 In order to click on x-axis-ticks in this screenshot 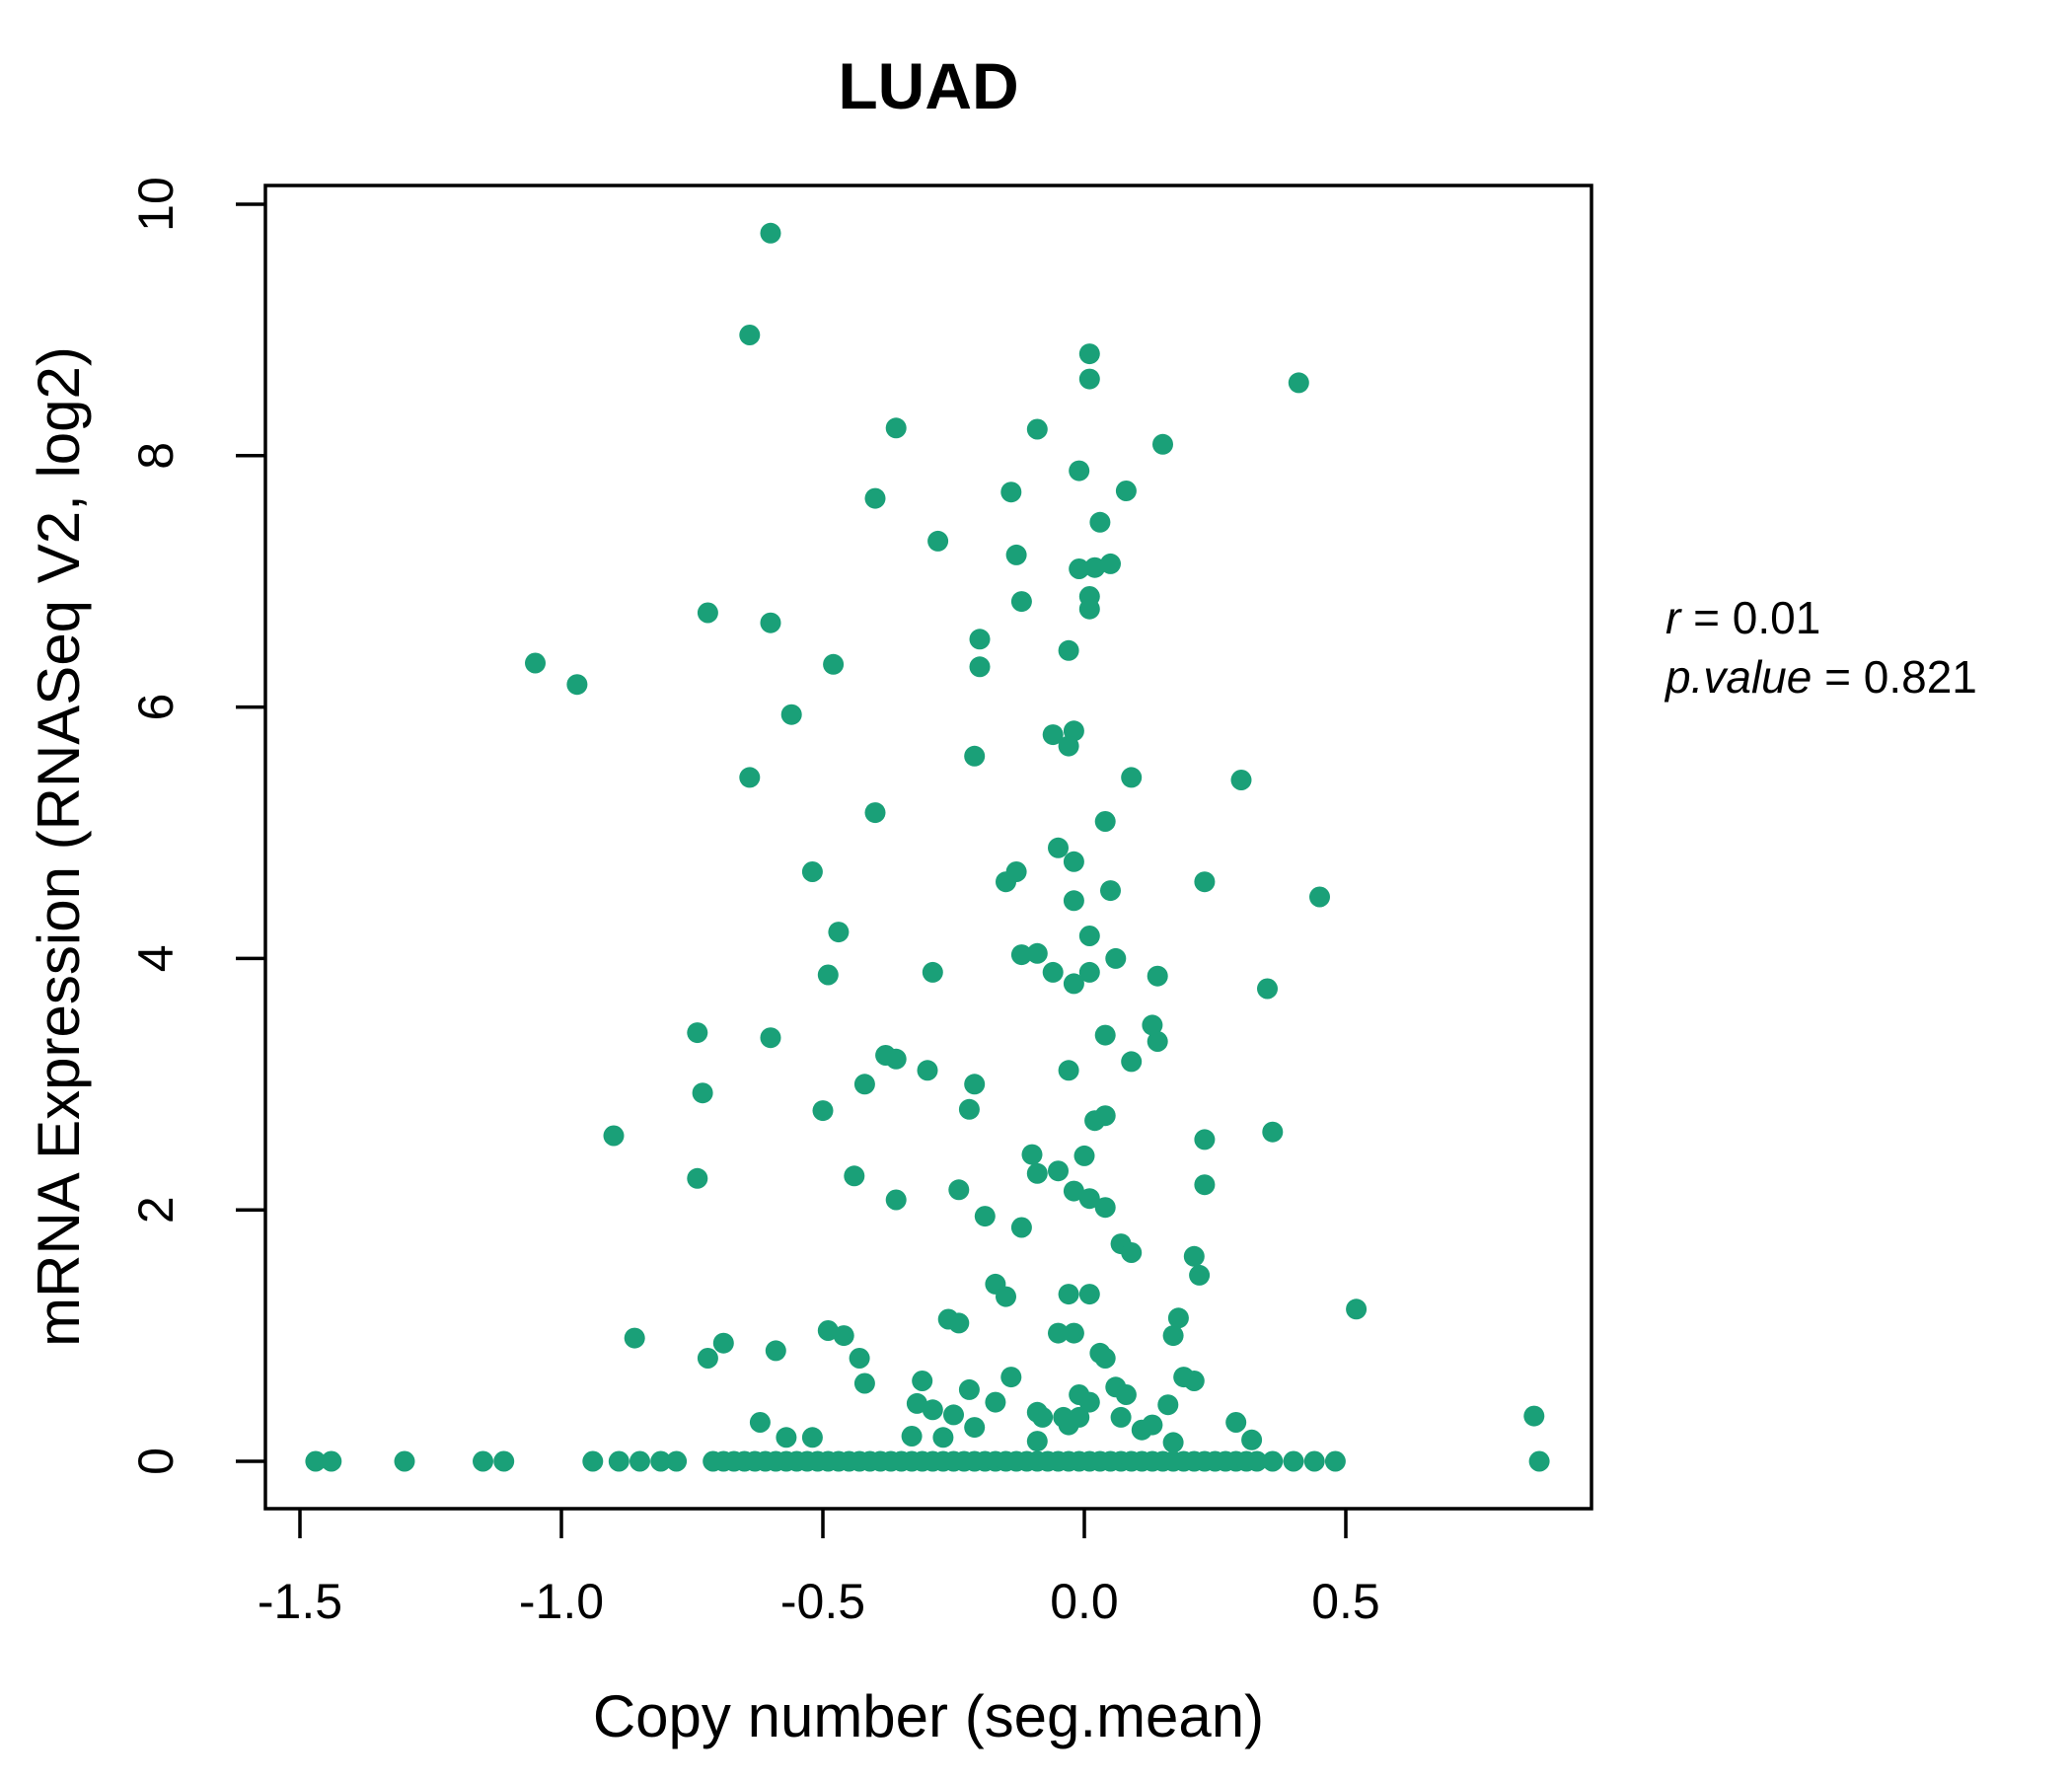, I will do `click(823, 1523)`.